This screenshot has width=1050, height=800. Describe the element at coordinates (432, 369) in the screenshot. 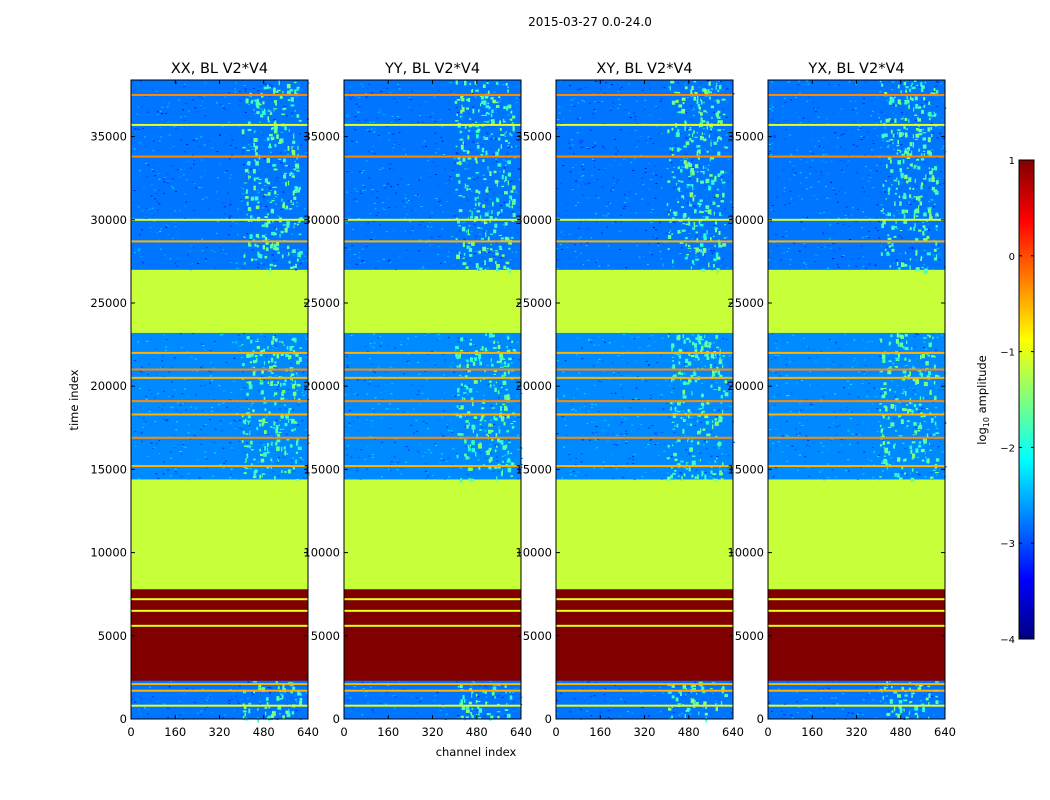

I see `flag-line` at that location.